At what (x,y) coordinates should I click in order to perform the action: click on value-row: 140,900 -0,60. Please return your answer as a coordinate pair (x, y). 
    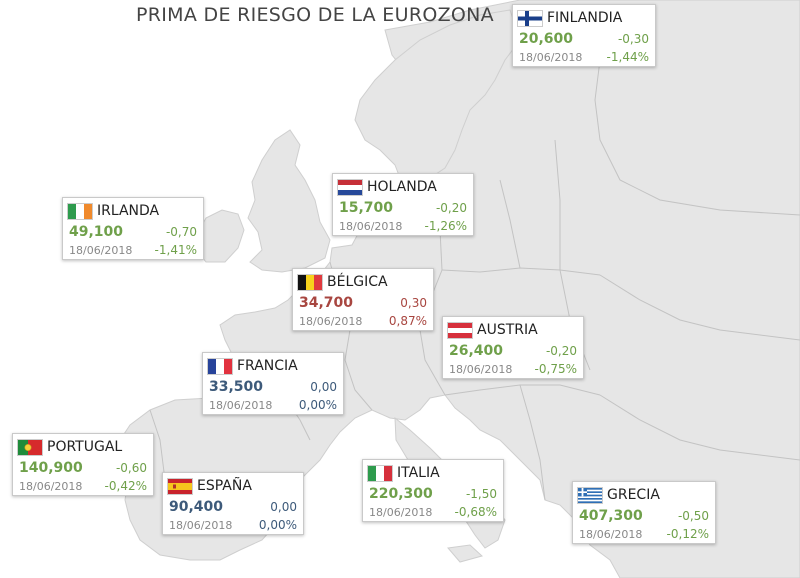
    Looking at the image, I should click on (82, 468).